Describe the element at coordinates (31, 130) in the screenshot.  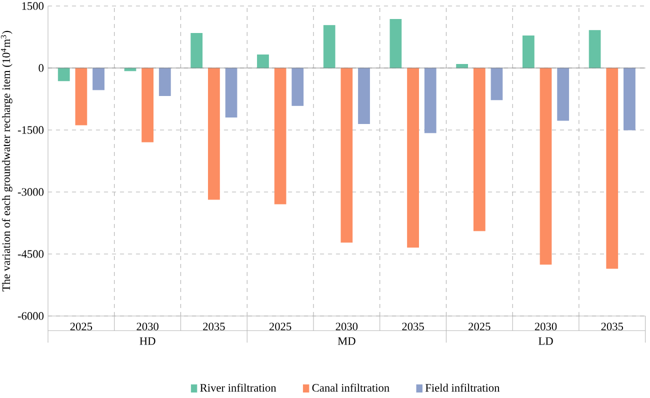
I see `y-tick-label: -1500` at that location.